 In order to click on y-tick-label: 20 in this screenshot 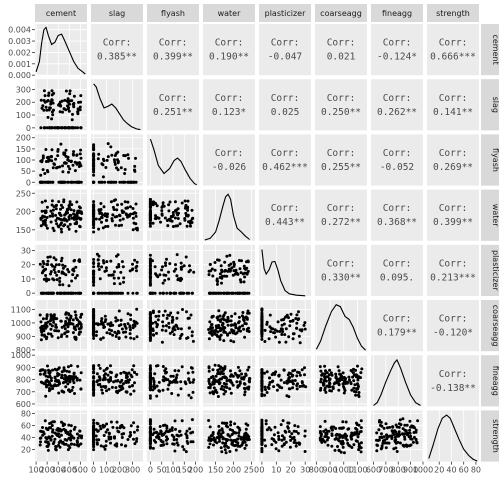, I will do `click(26, 265)`.